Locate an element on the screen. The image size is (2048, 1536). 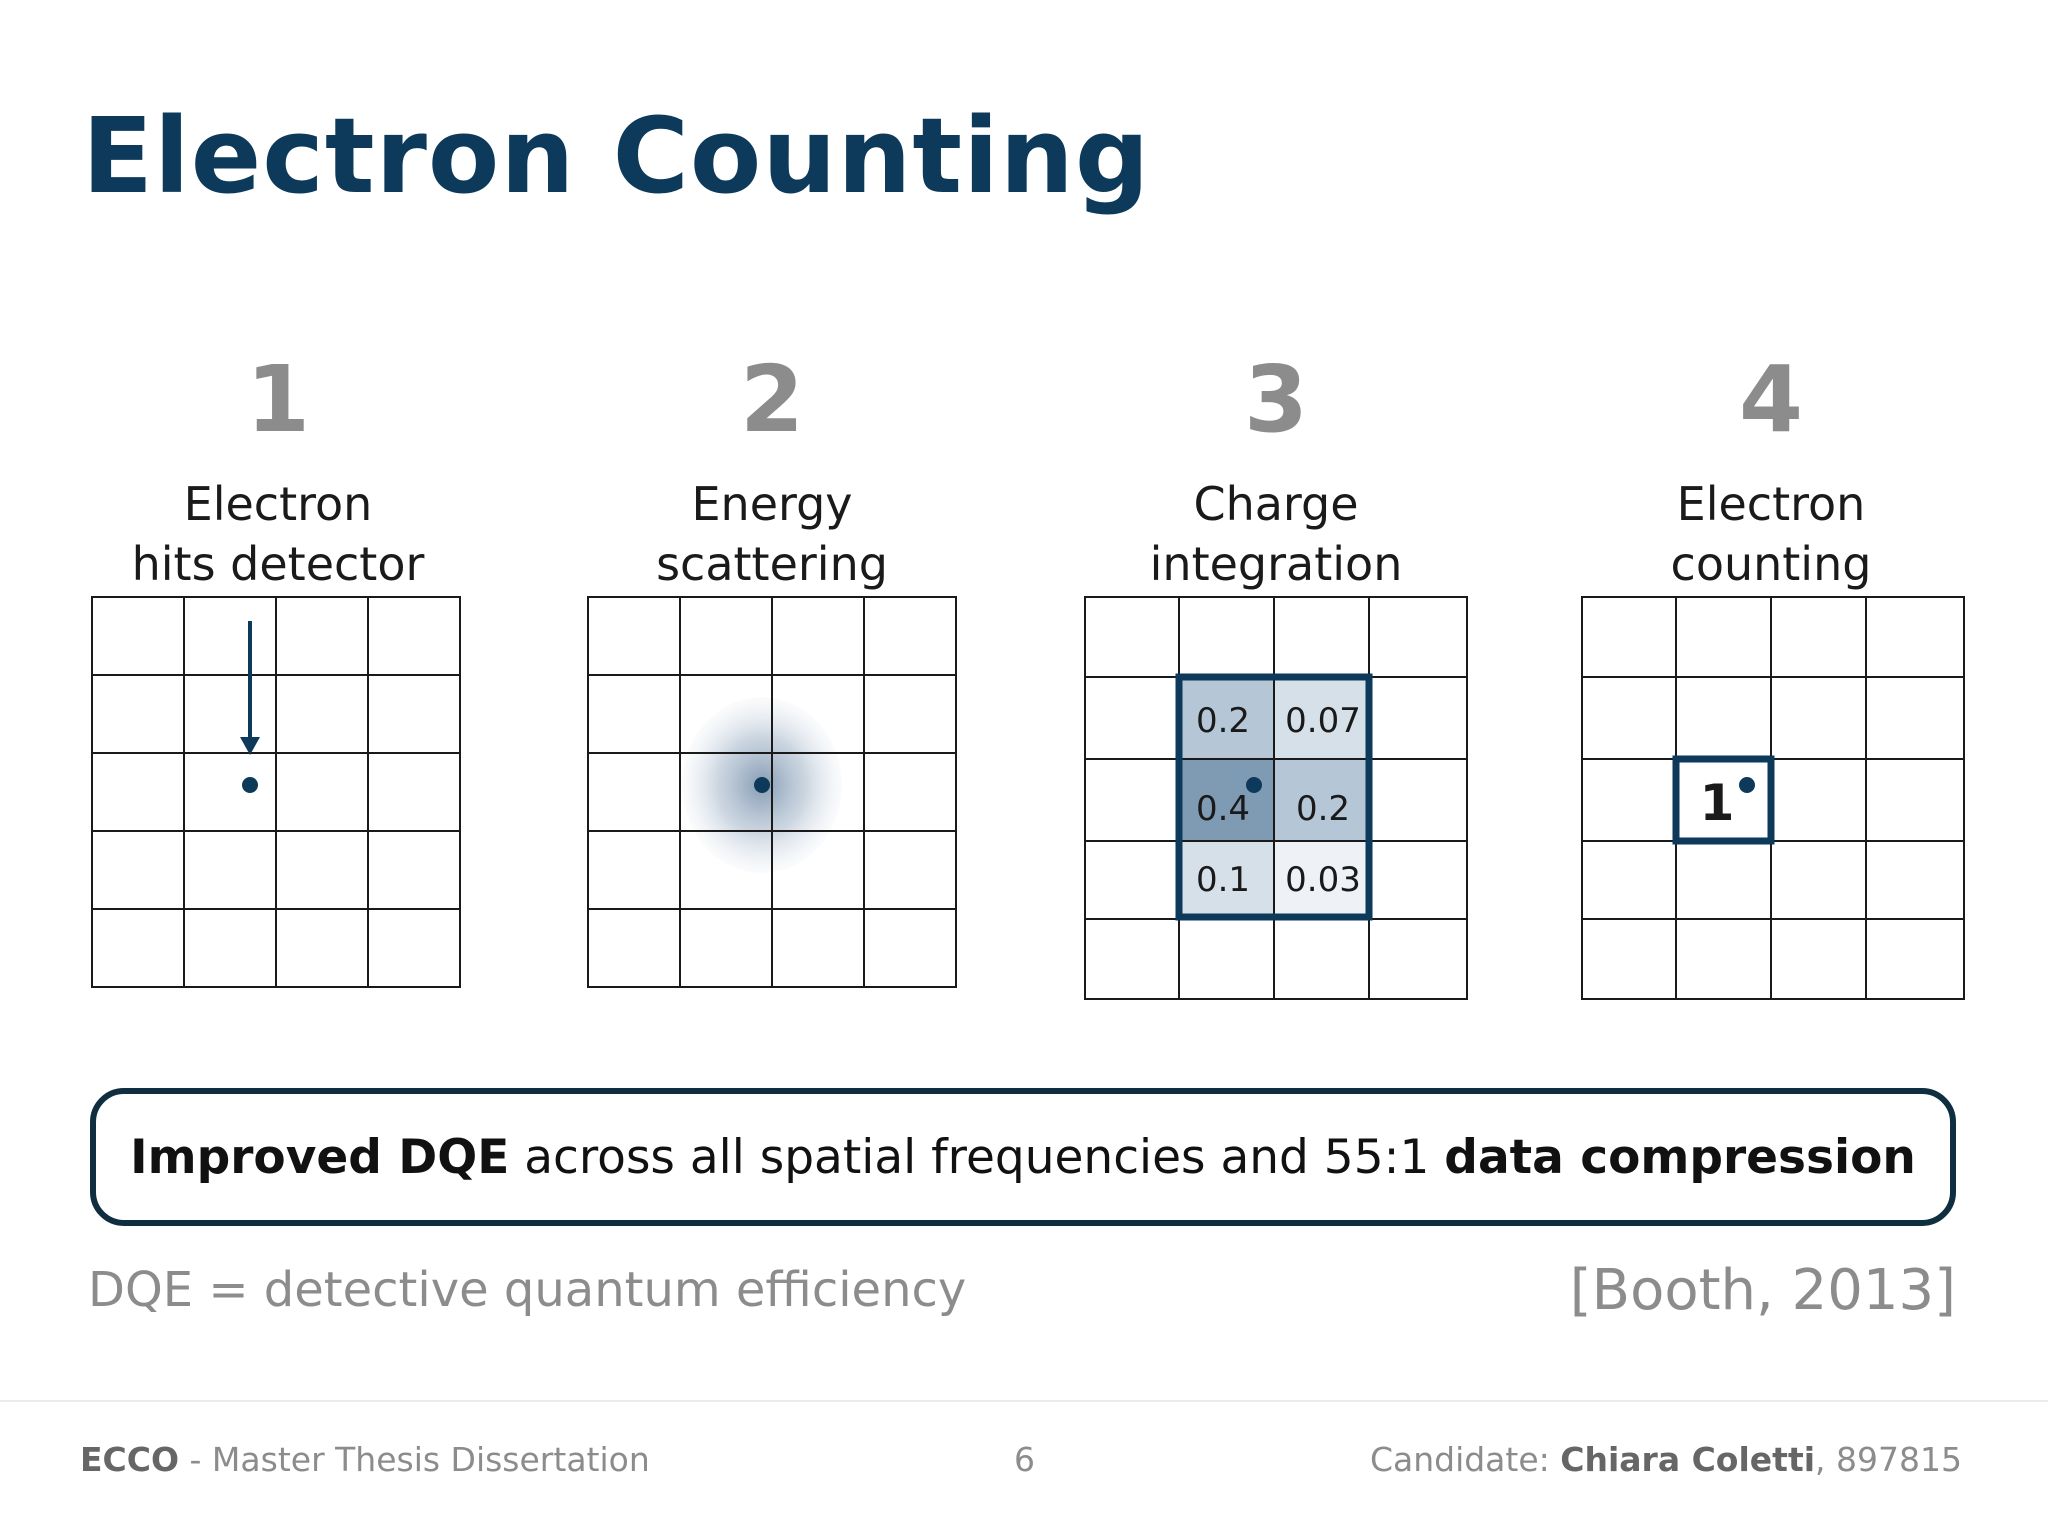
integration-window is located at coordinates (1274, 797).